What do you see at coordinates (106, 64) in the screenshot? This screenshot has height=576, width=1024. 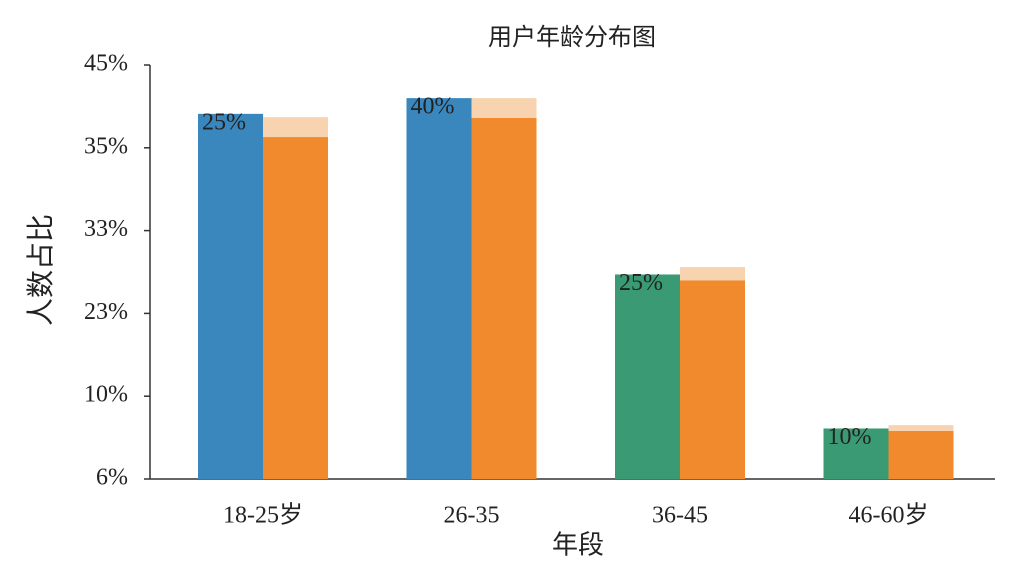 I see `y-tick-label: 45%` at bounding box center [106, 64].